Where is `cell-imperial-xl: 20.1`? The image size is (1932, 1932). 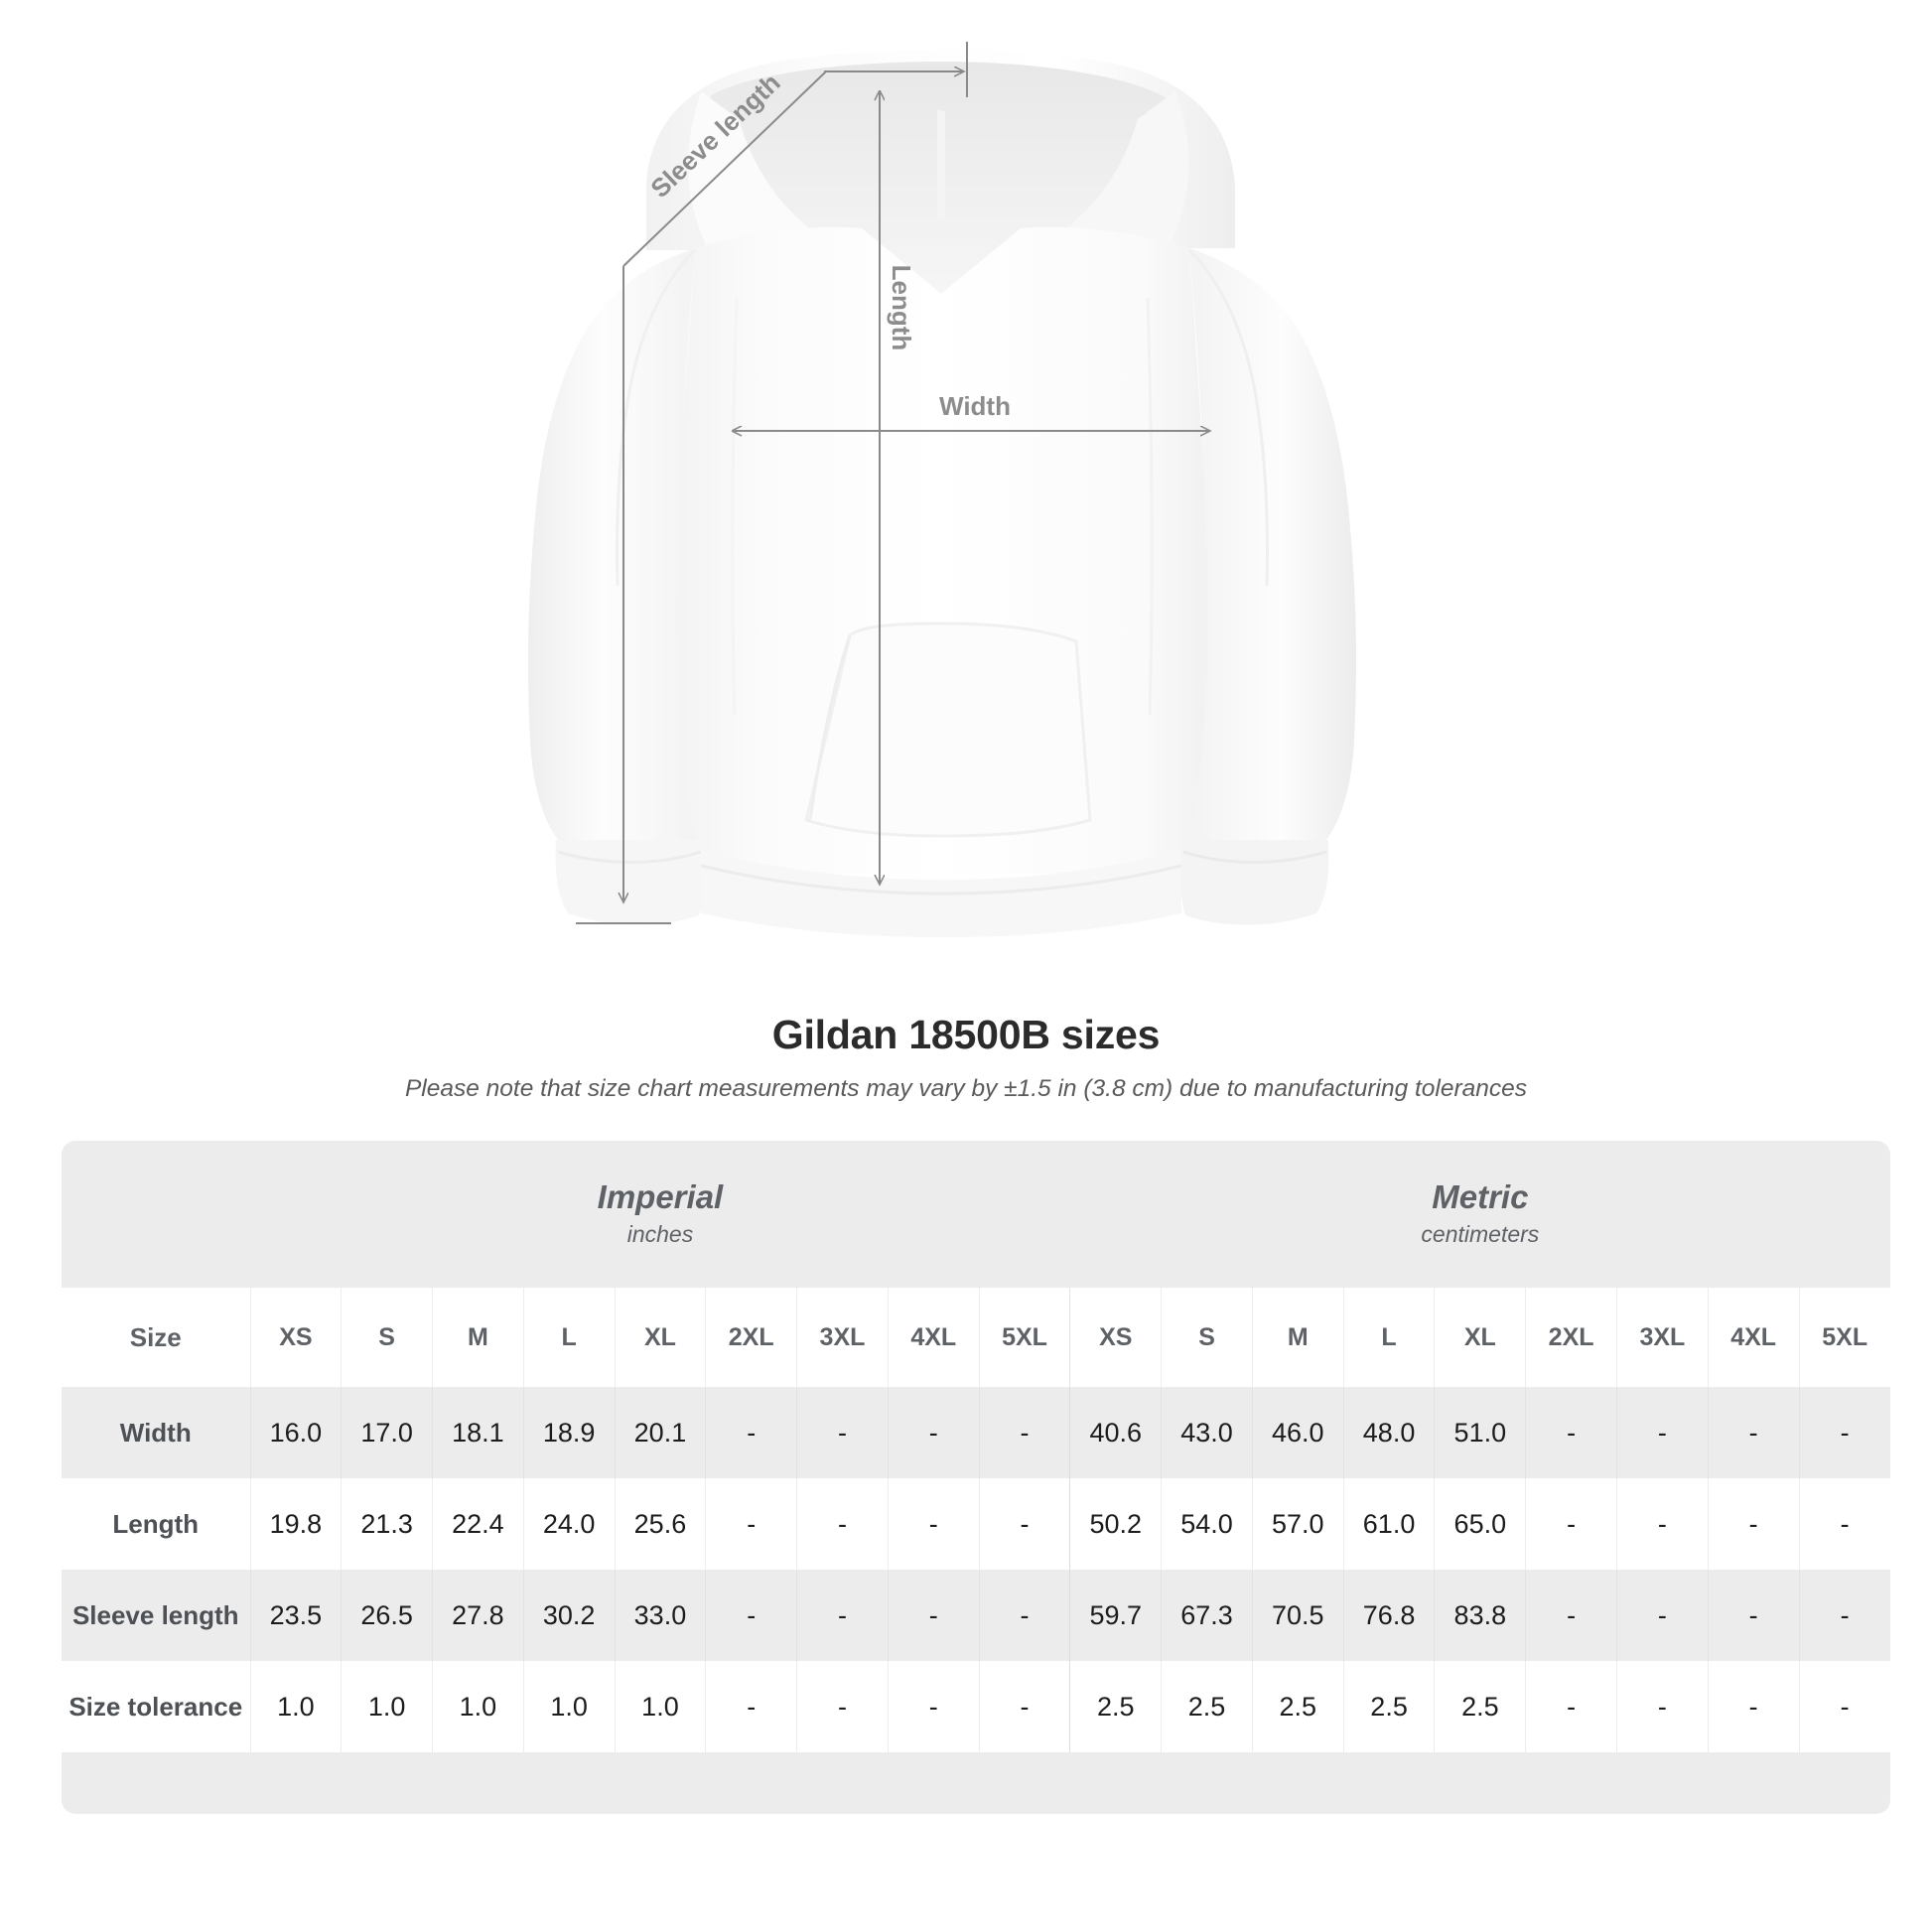
cell-imperial-xl: 20.1 is located at coordinates (660, 1433).